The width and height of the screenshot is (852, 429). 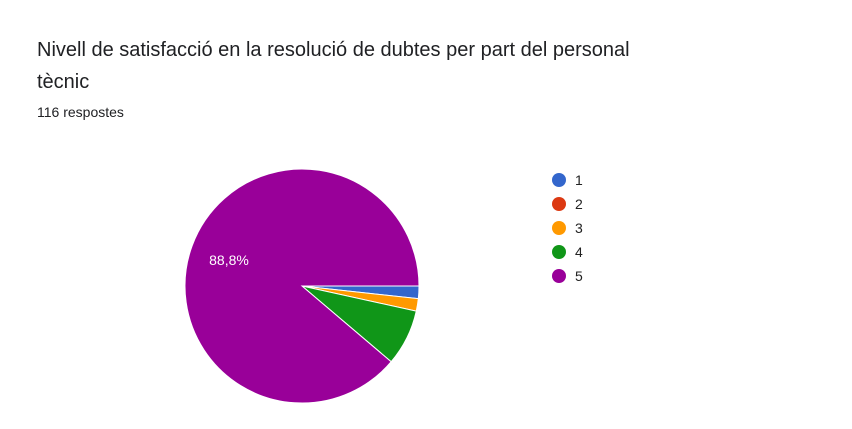 I want to click on legend: 1 2 3 4 5, so click(x=567, y=228).